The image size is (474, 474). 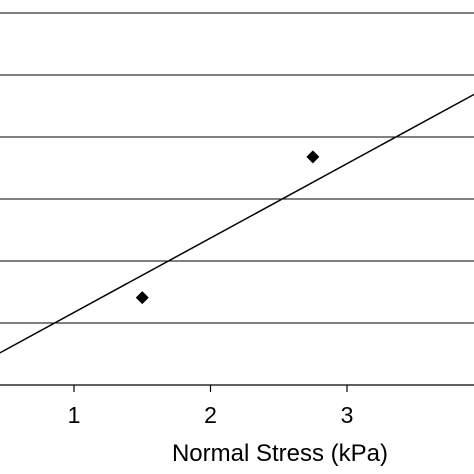 I want to click on x-tick-label-2: 2, so click(x=210, y=415).